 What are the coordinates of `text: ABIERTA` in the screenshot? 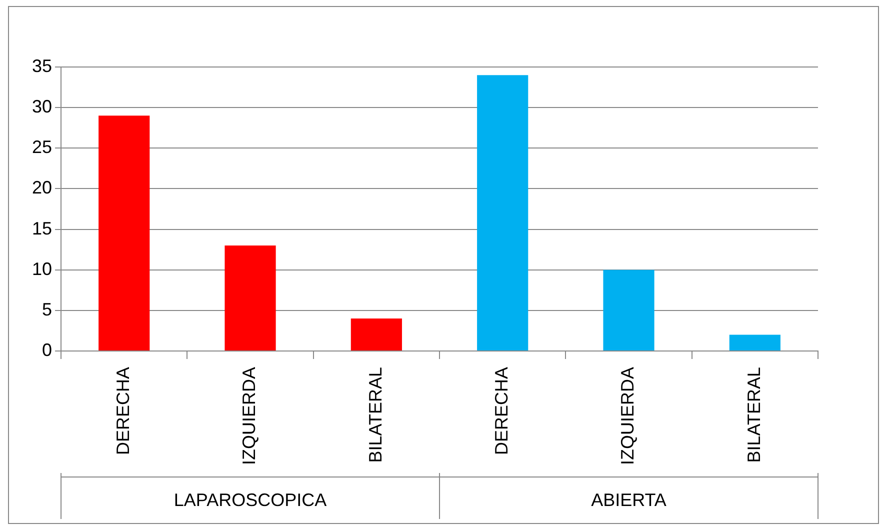 It's located at (628, 500).